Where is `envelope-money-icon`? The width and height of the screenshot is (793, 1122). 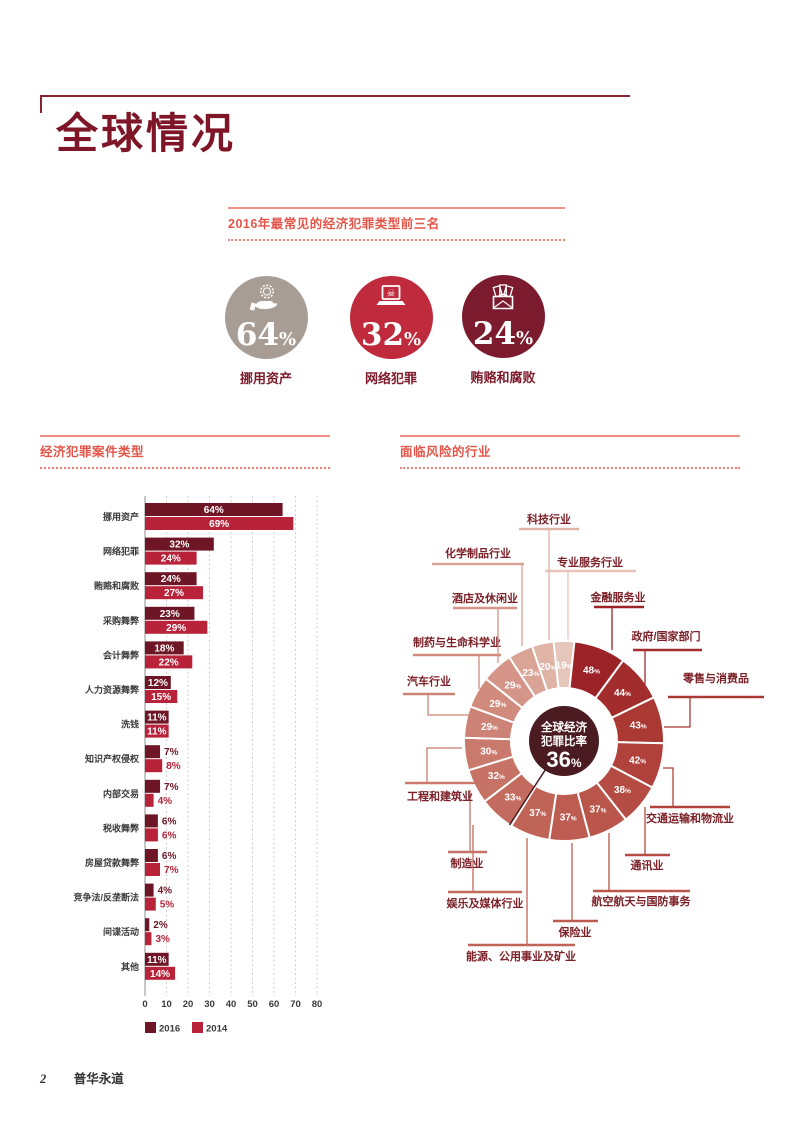 envelope-money-icon is located at coordinates (503, 300).